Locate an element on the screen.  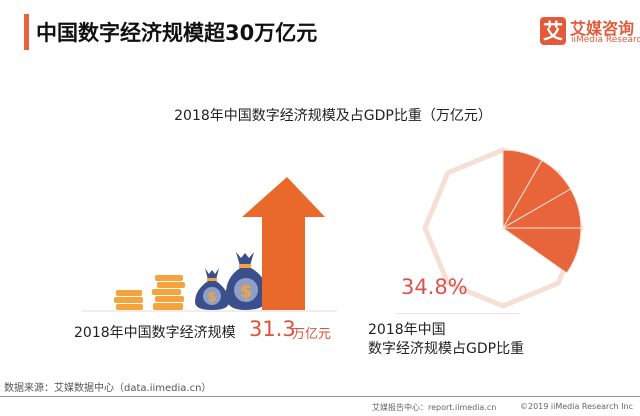
logo-icon: 艾 is located at coordinates (553, 31).